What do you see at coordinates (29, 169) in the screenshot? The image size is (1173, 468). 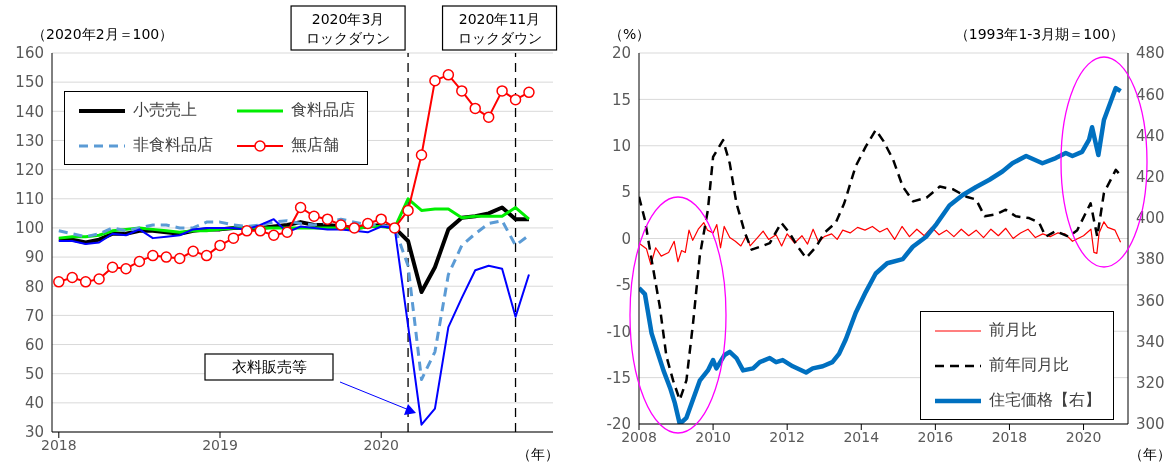 I see `y-tick-label: 120` at bounding box center [29, 169].